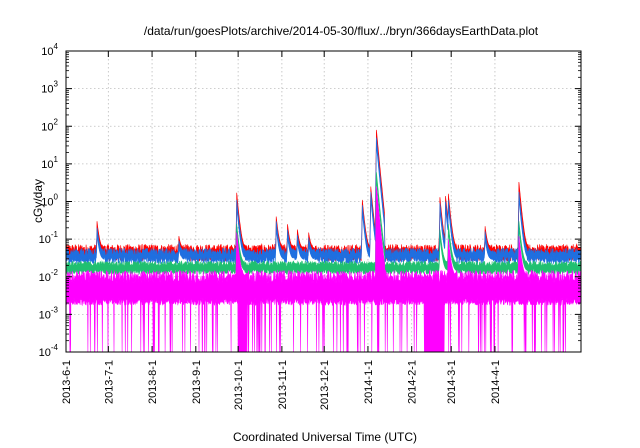 Image resolution: width=640 pixels, height=448 pixels. What do you see at coordinates (49, 125) in the screenshot?
I see `y-tick-label: 10²` at bounding box center [49, 125].